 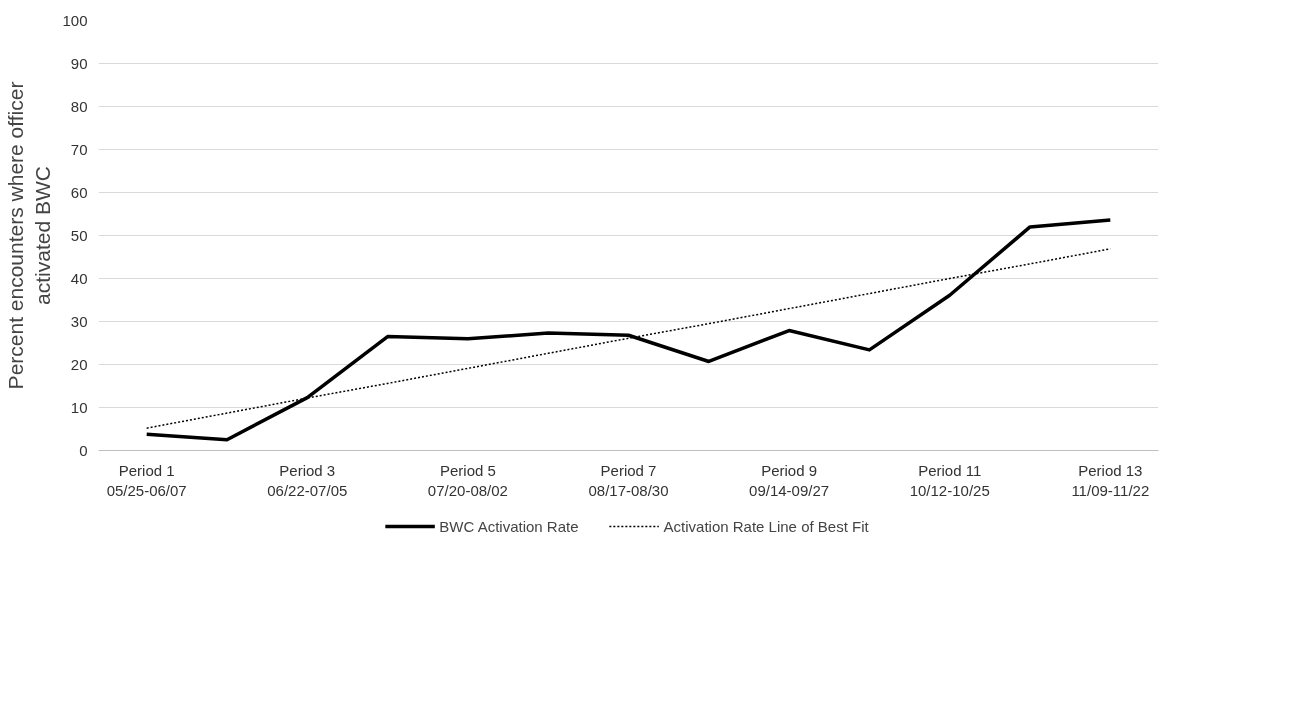 What do you see at coordinates (79, 63) in the screenshot?
I see `y-tick-label: 90` at bounding box center [79, 63].